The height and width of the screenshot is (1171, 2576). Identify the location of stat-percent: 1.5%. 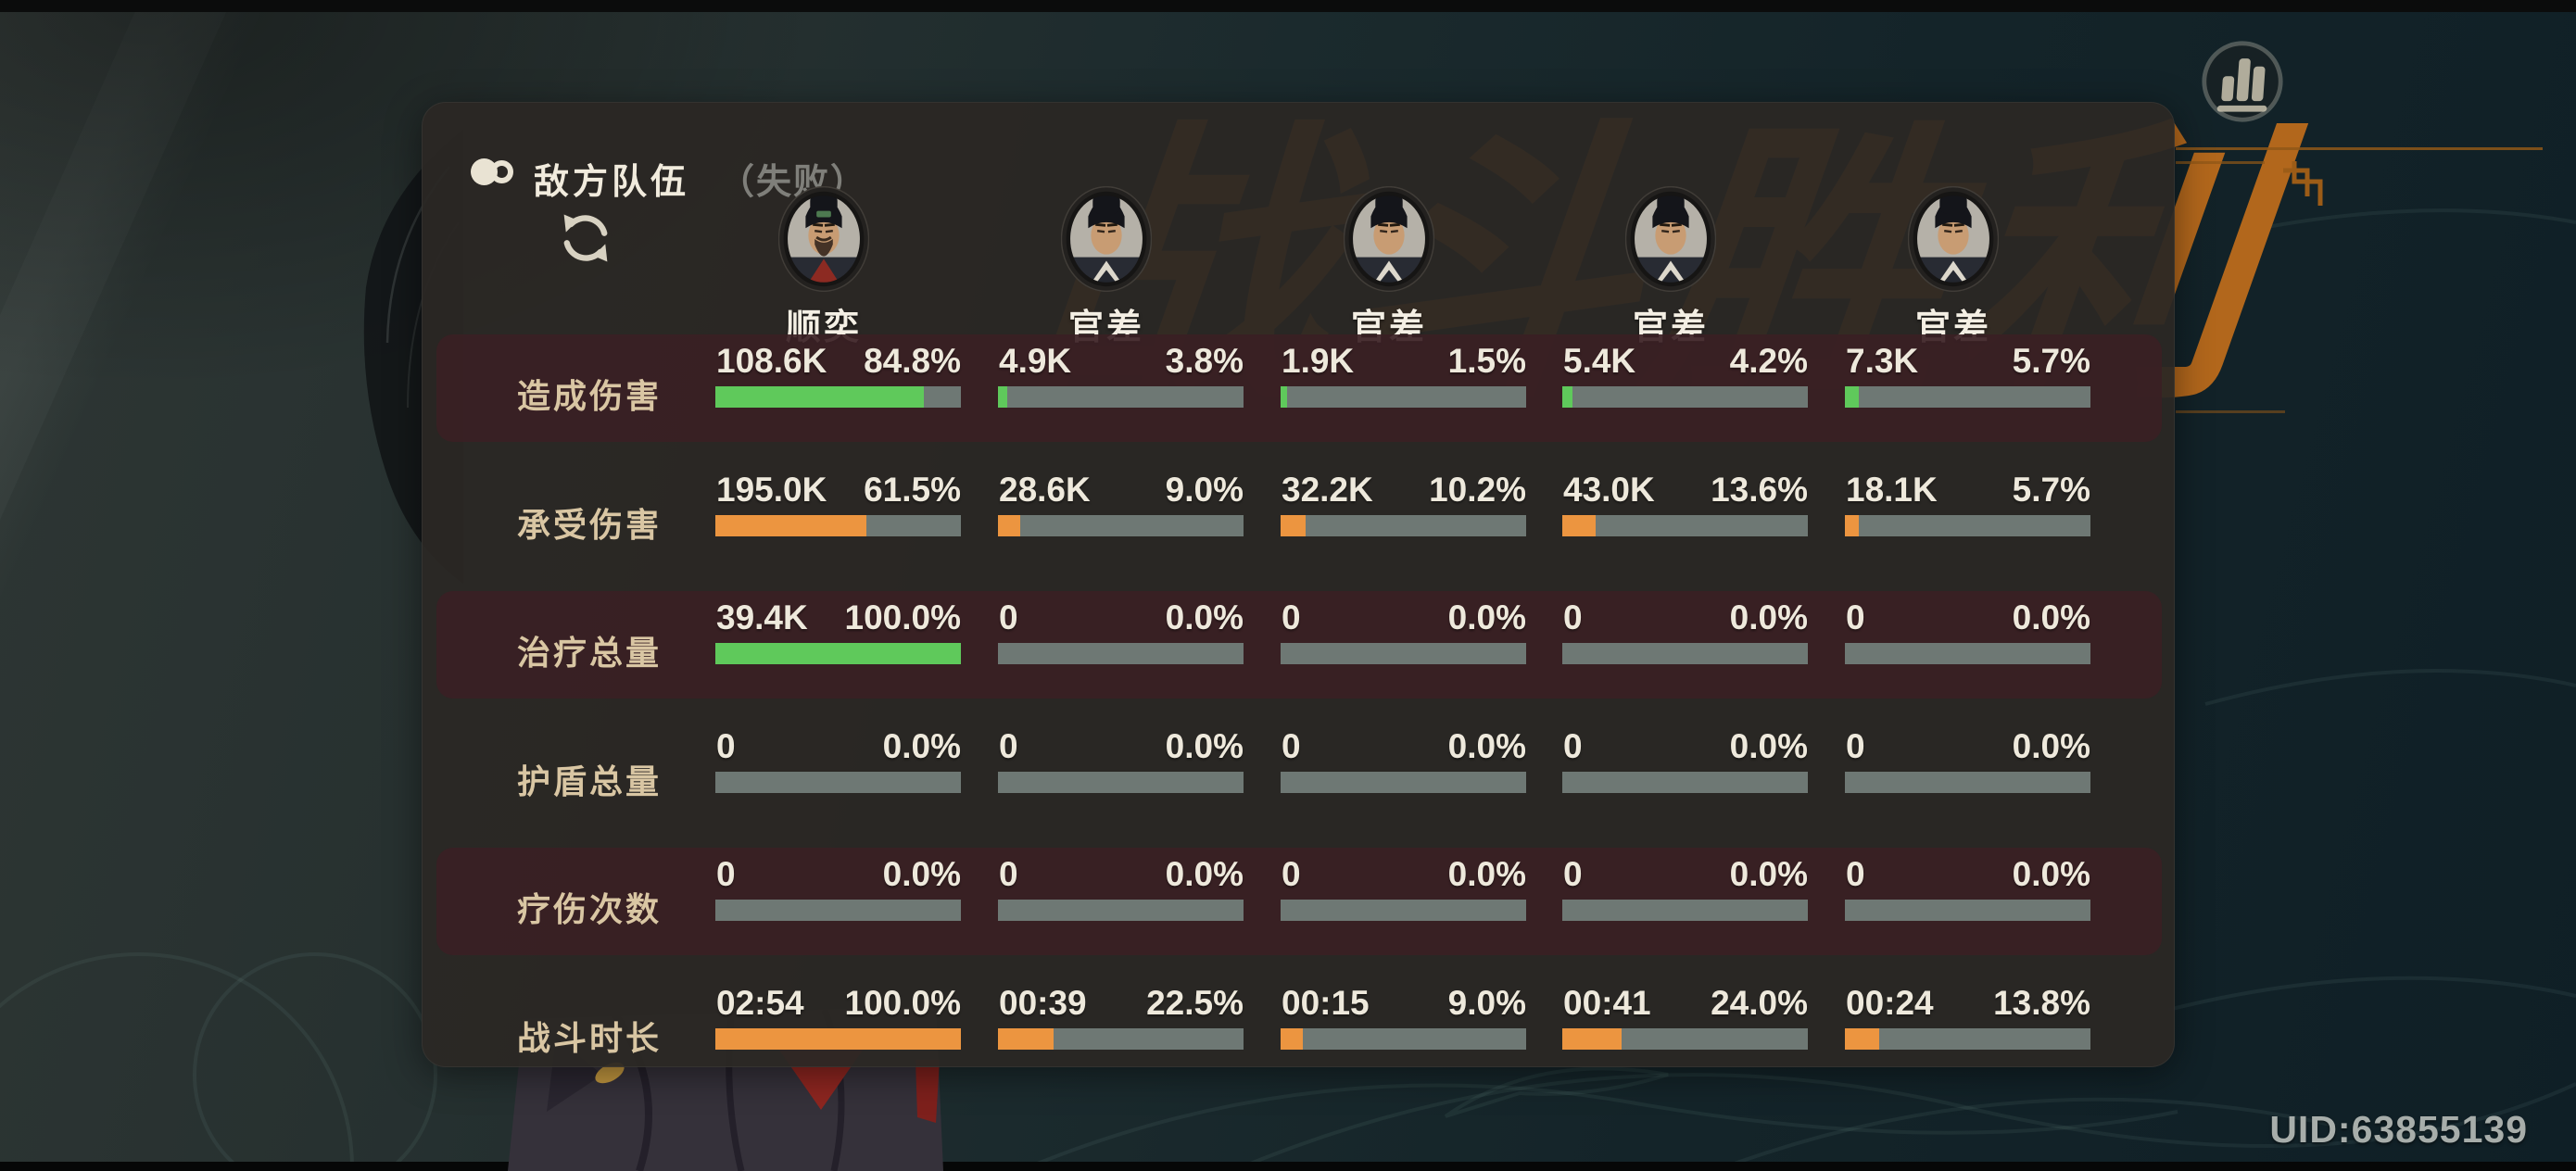
(1486, 361).